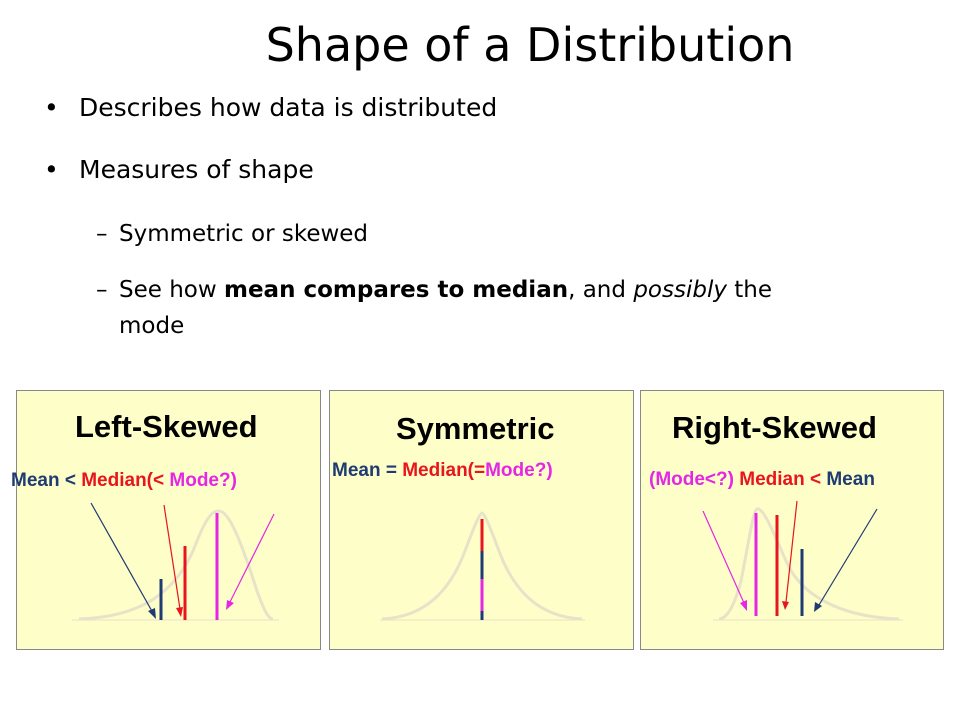  I want to click on mode-label: (Mode<?), so click(691, 479).